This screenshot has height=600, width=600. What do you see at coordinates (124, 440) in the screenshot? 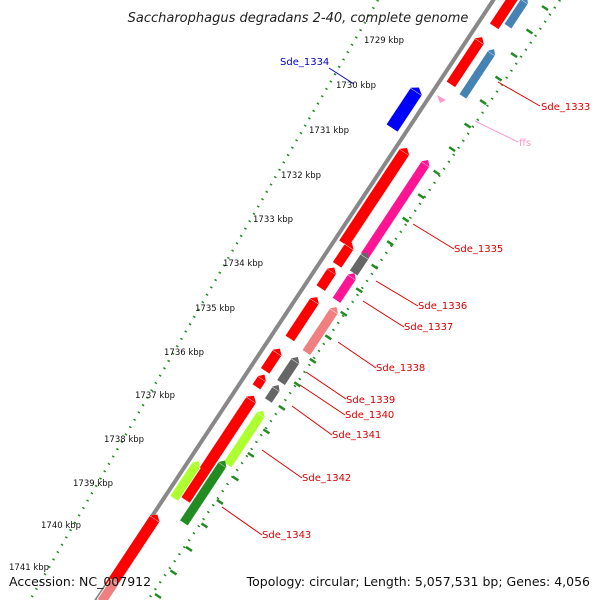
I see `ruler-label: 1738 kbp` at bounding box center [124, 440].